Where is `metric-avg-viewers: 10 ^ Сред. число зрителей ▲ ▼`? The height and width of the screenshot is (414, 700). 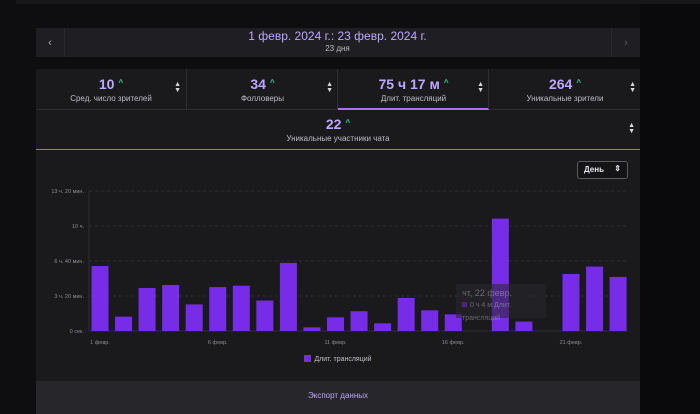 metric-avg-viewers: 10 ^ Сред. число зрителей ▲ ▼ is located at coordinates (111, 89).